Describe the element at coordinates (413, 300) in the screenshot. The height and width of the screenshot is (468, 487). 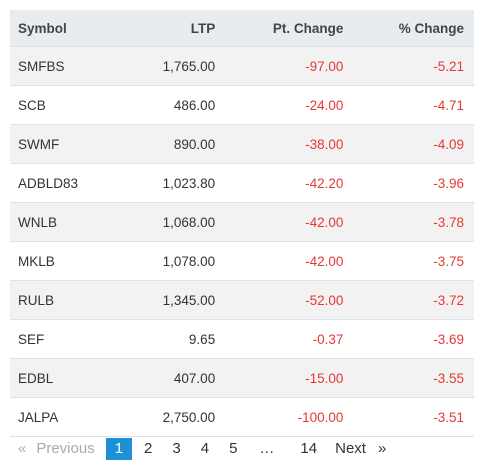
I see `value-cell: -3.72` at that location.